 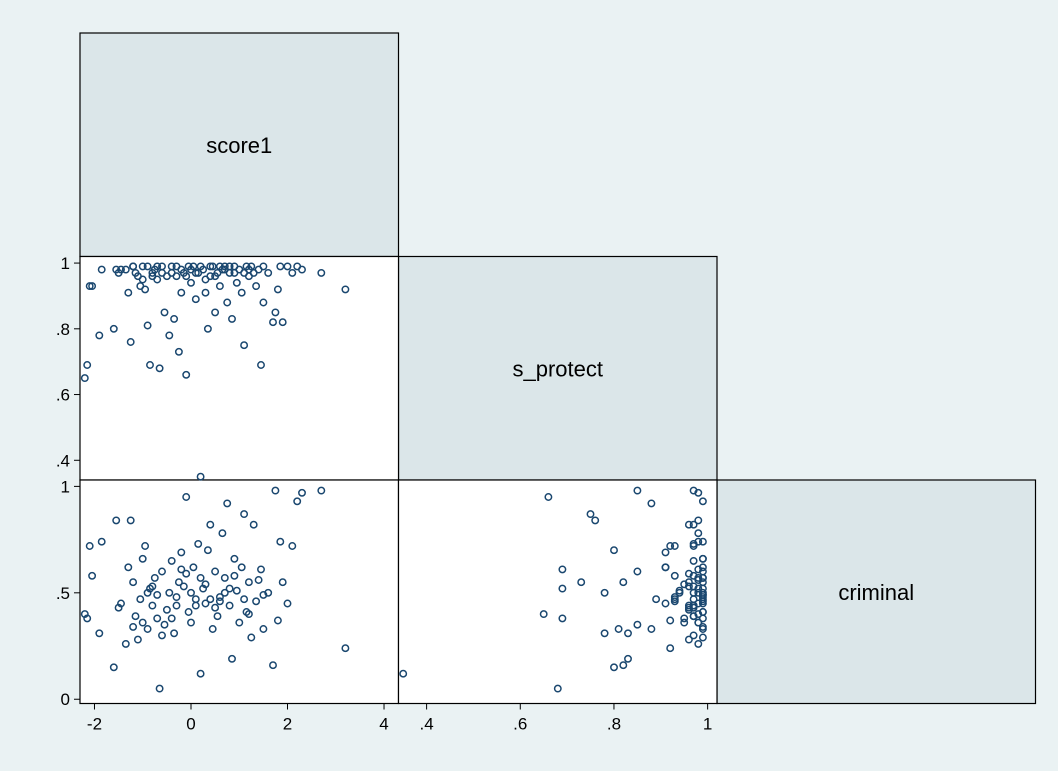 What do you see at coordinates (520, 724) in the screenshot?
I see `x-tick-label-s_protect: .6` at bounding box center [520, 724].